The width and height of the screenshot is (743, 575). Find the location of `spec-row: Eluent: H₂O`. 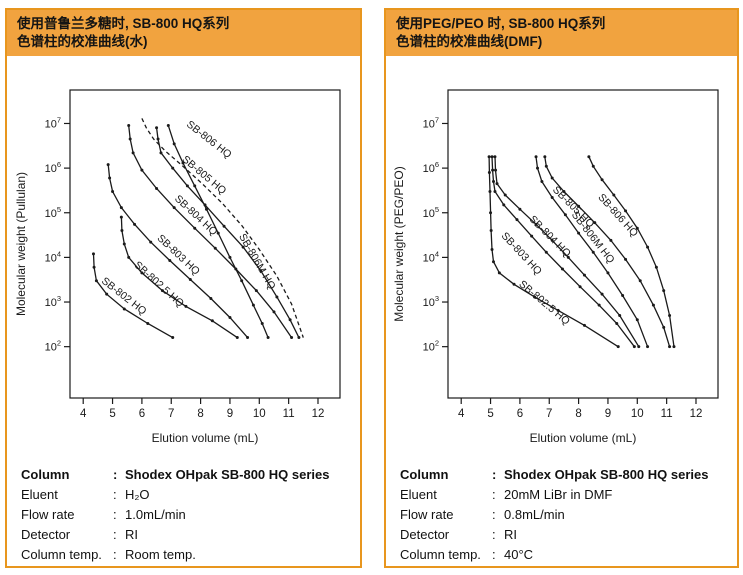

spec-row: Eluent: H₂O is located at coordinates (185, 494).